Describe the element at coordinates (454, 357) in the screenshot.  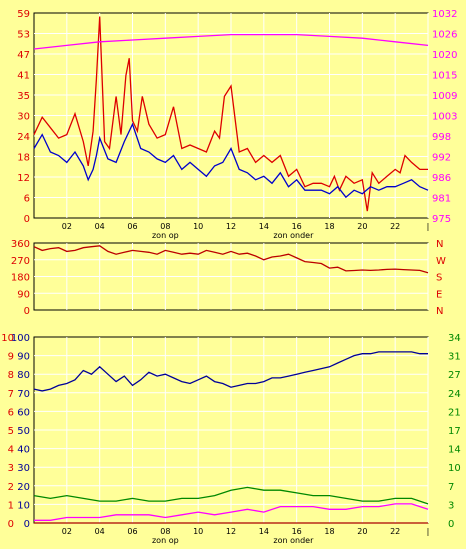
I see `temp-tick-2: 31` at that location.